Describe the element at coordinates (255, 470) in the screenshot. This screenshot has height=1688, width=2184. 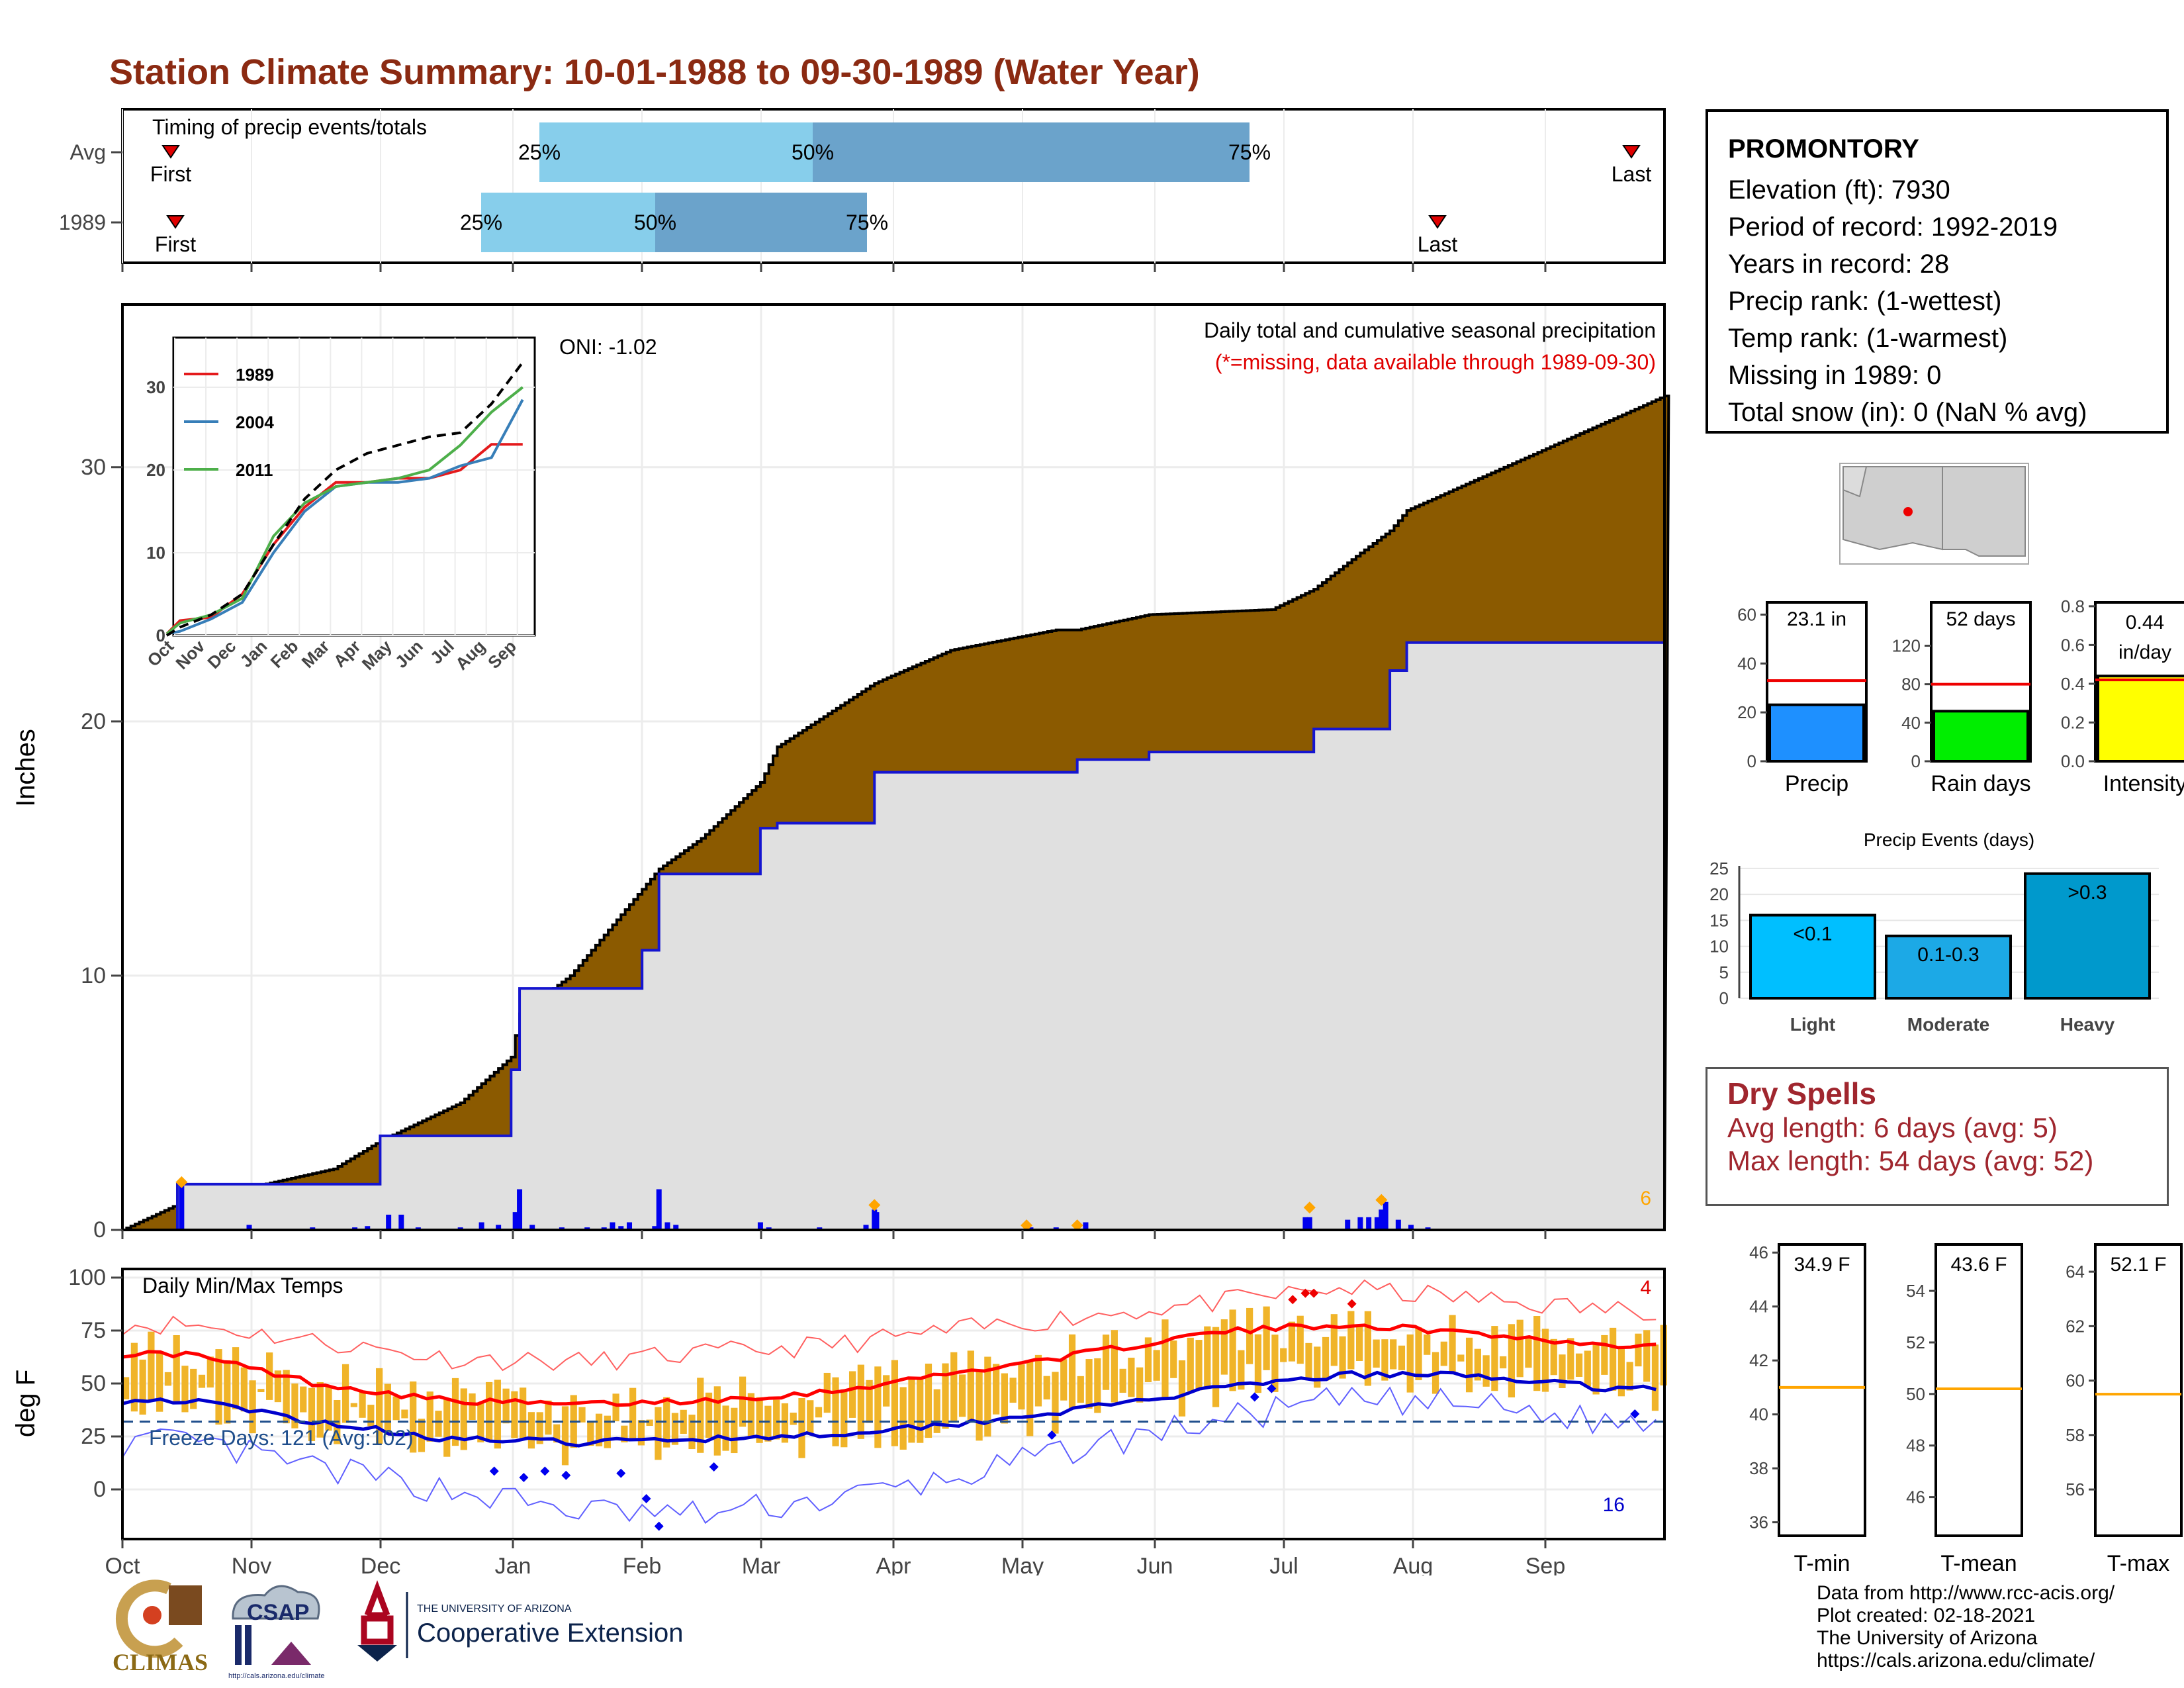
I see `inset-legend-label: 2011` at that location.